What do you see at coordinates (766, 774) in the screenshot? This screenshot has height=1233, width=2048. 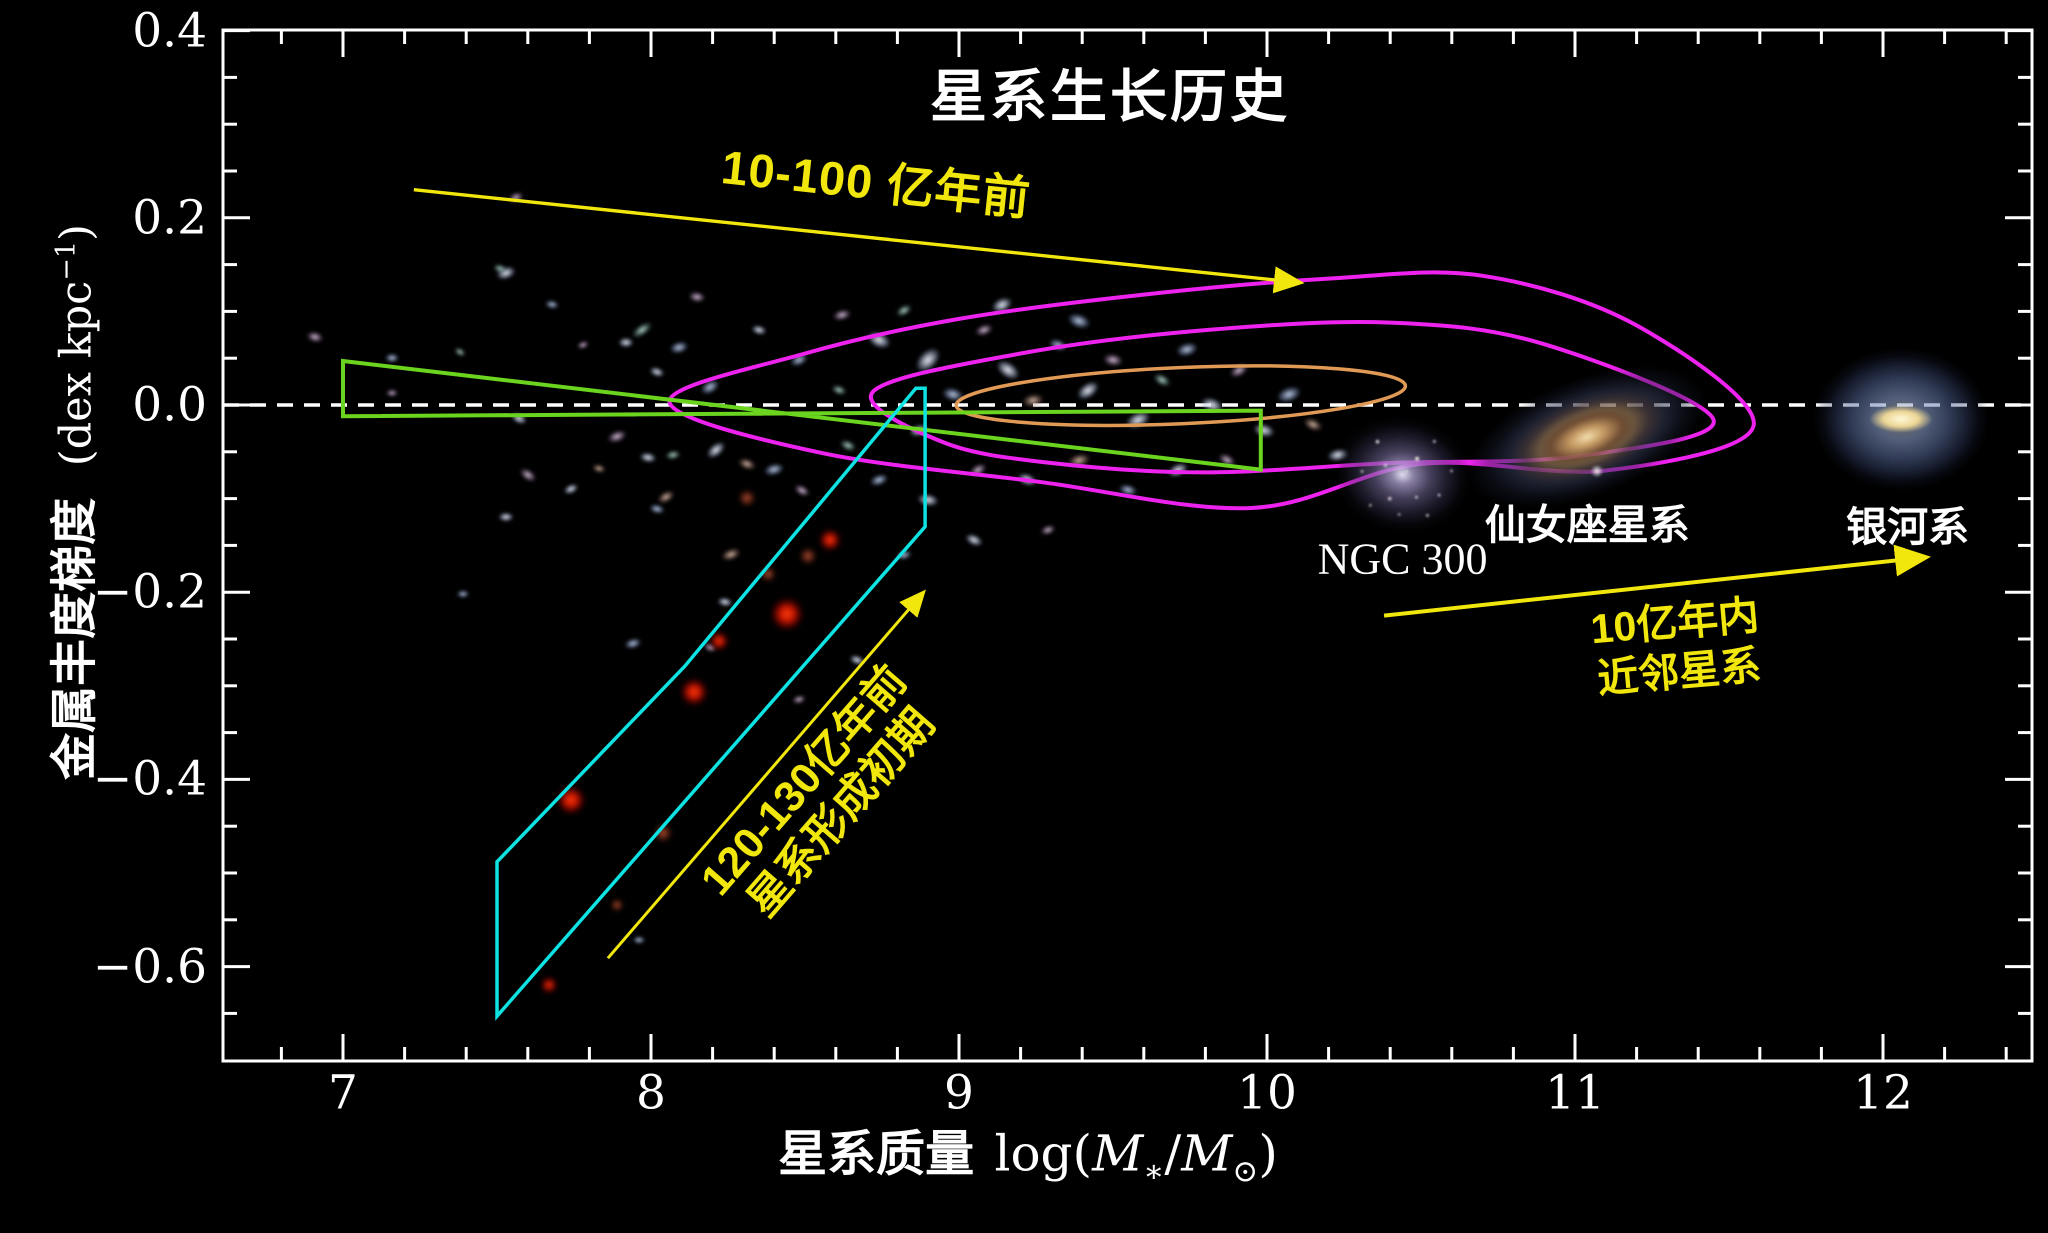 I see `arrow-early-epoch` at bounding box center [766, 774].